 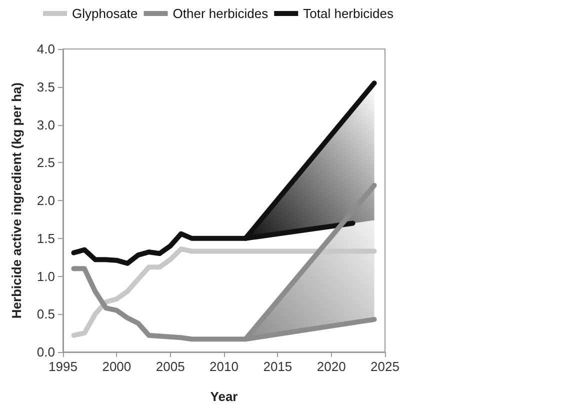 I want to click on y-tick-label: 1.5, so click(x=45, y=238).